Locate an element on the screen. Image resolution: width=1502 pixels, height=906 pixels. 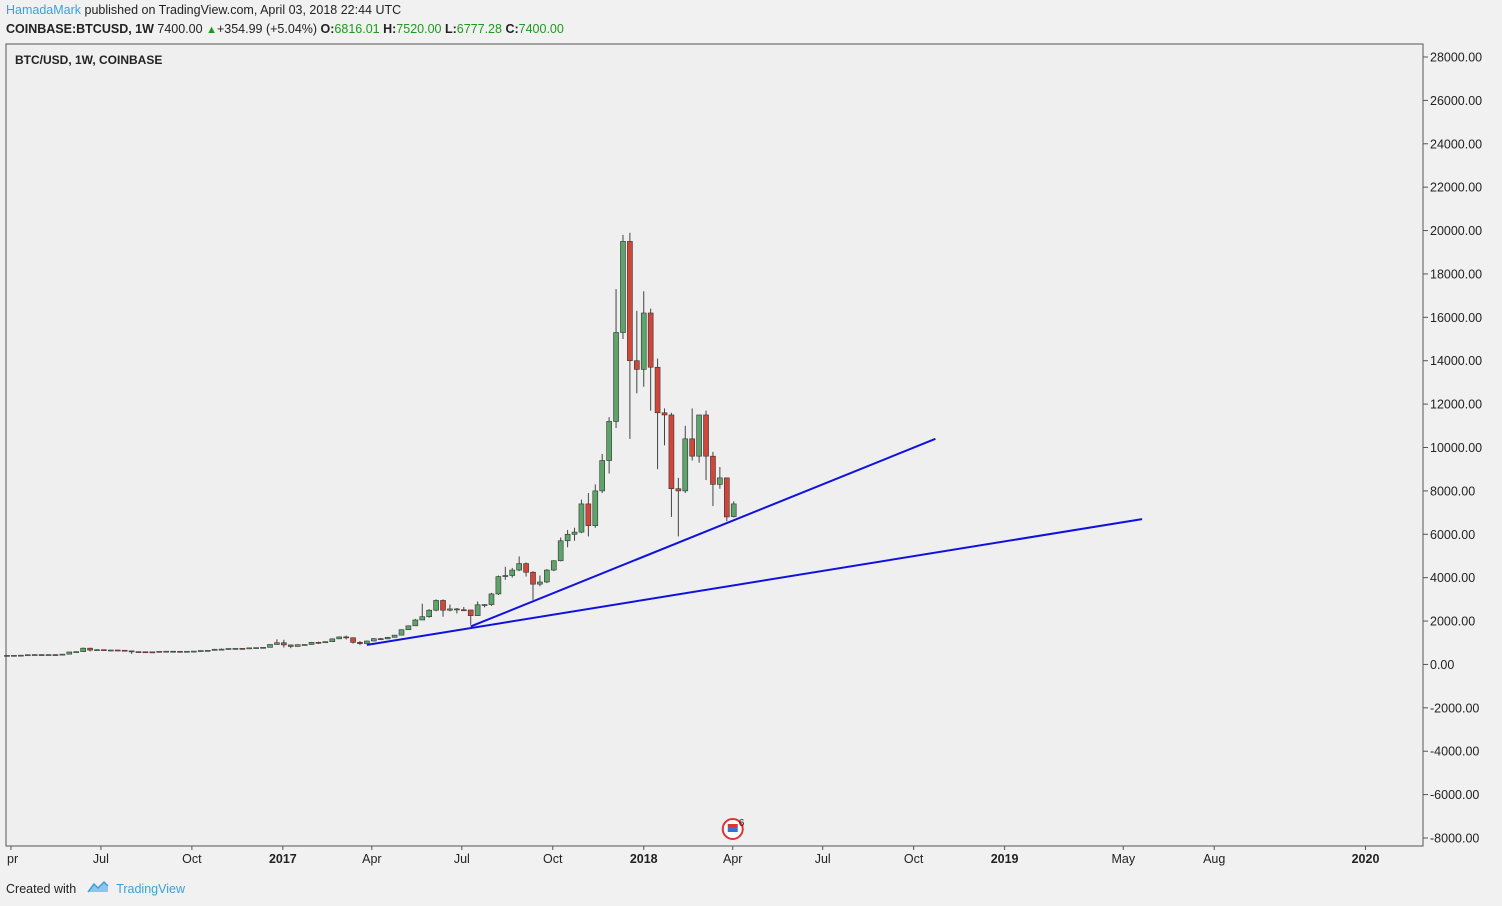
tradingview-logo-icon is located at coordinates (98, 888).